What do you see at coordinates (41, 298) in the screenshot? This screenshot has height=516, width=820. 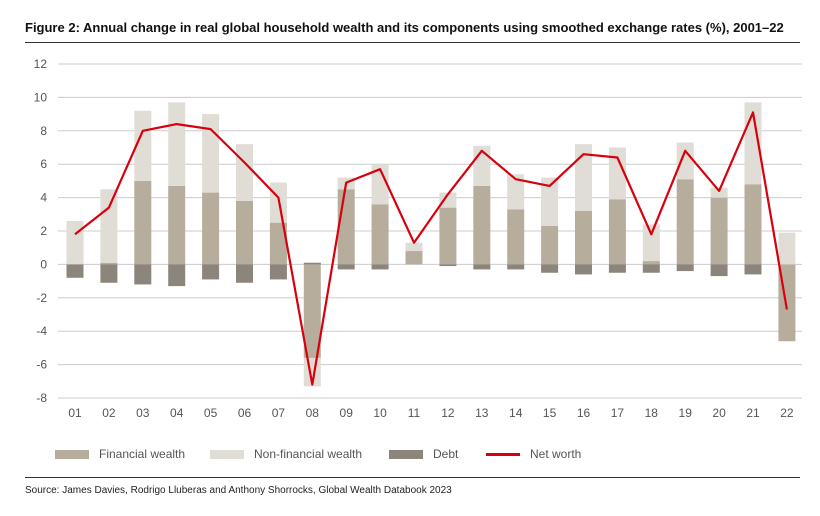 I see `y-tick-label: -2` at bounding box center [41, 298].